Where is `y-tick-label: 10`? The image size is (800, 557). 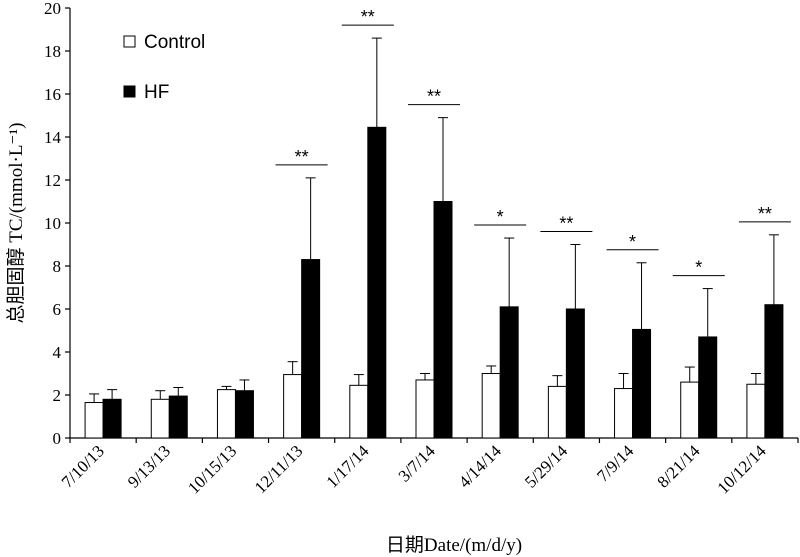 y-tick-label: 10 is located at coordinates (52, 223).